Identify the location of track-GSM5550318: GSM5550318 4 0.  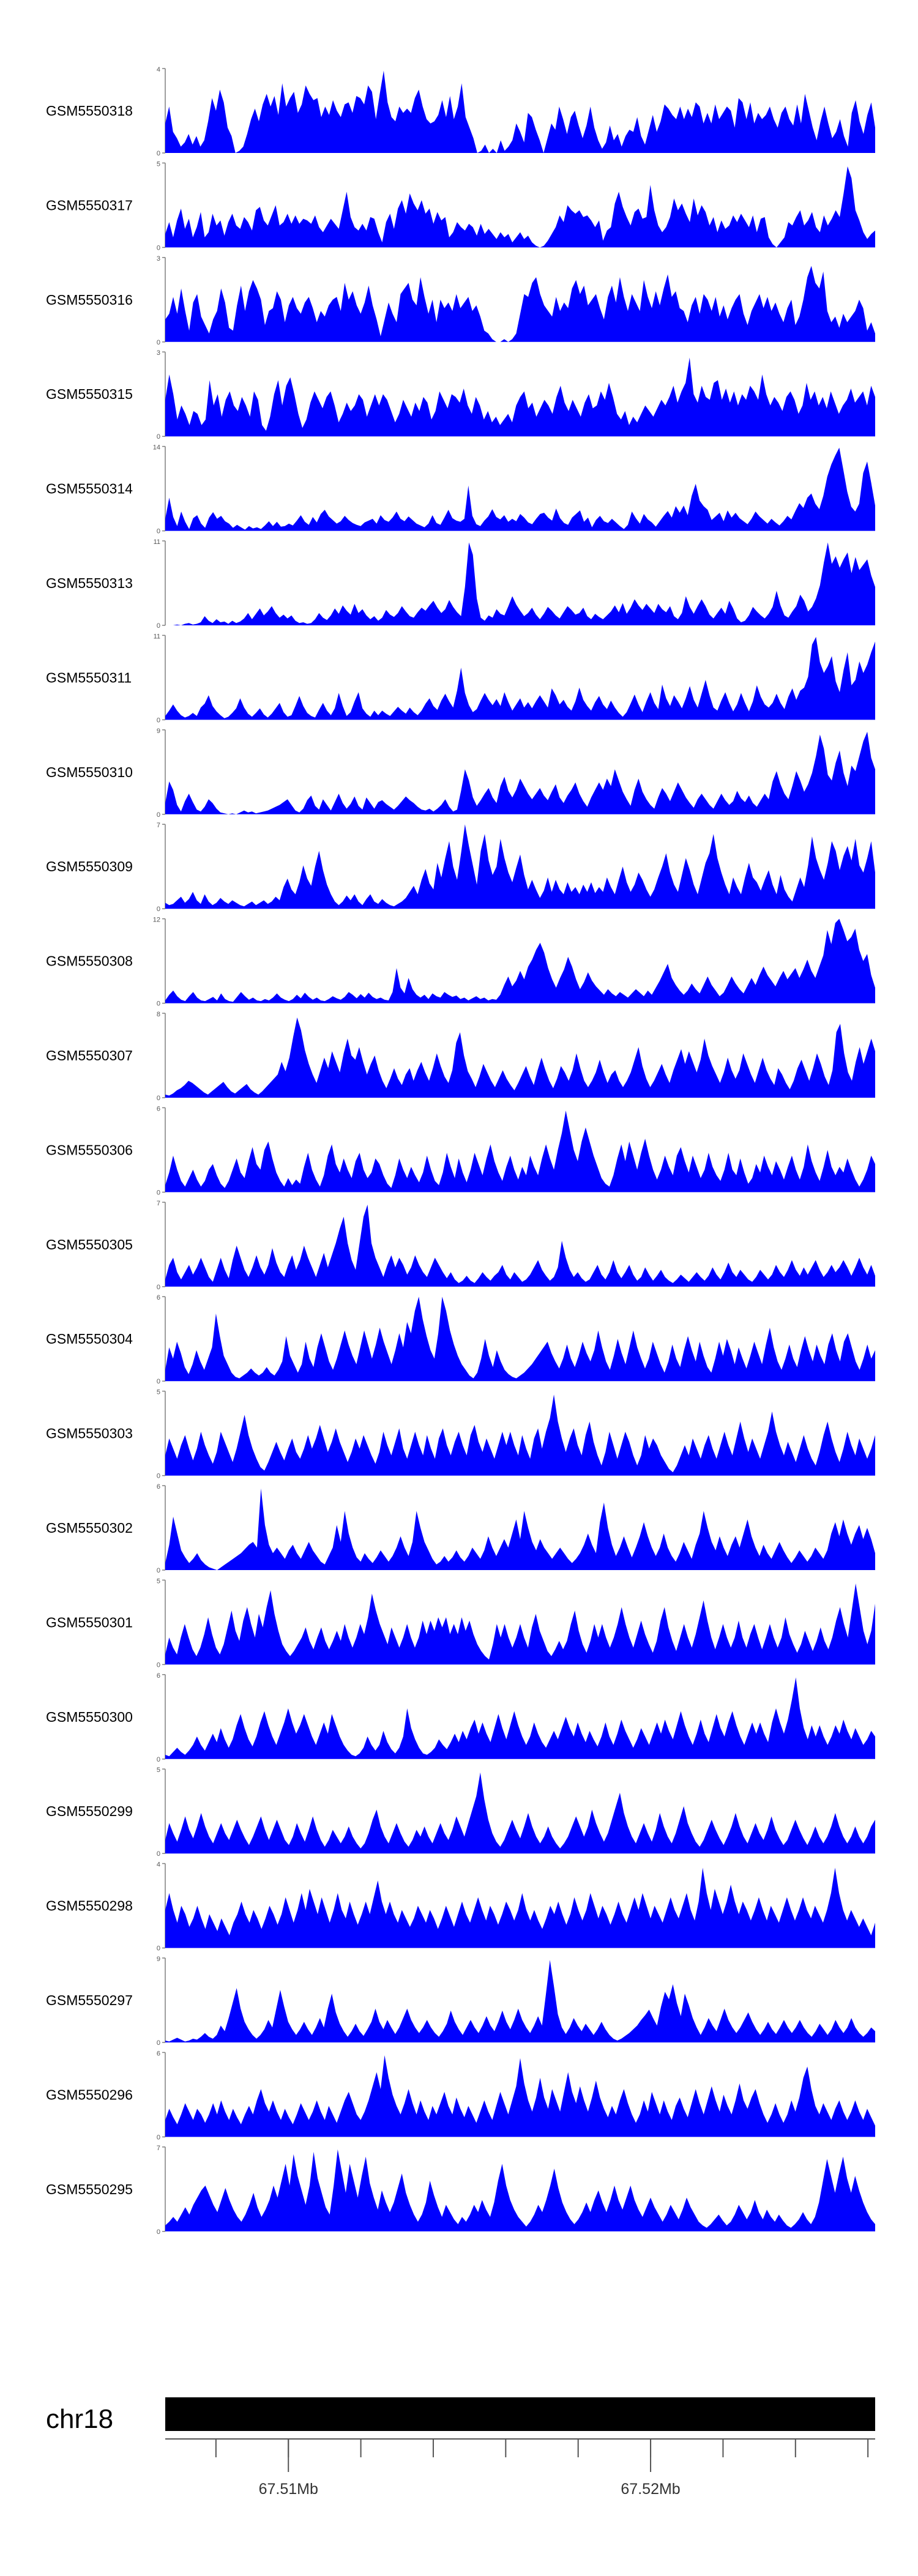
(460, 111).